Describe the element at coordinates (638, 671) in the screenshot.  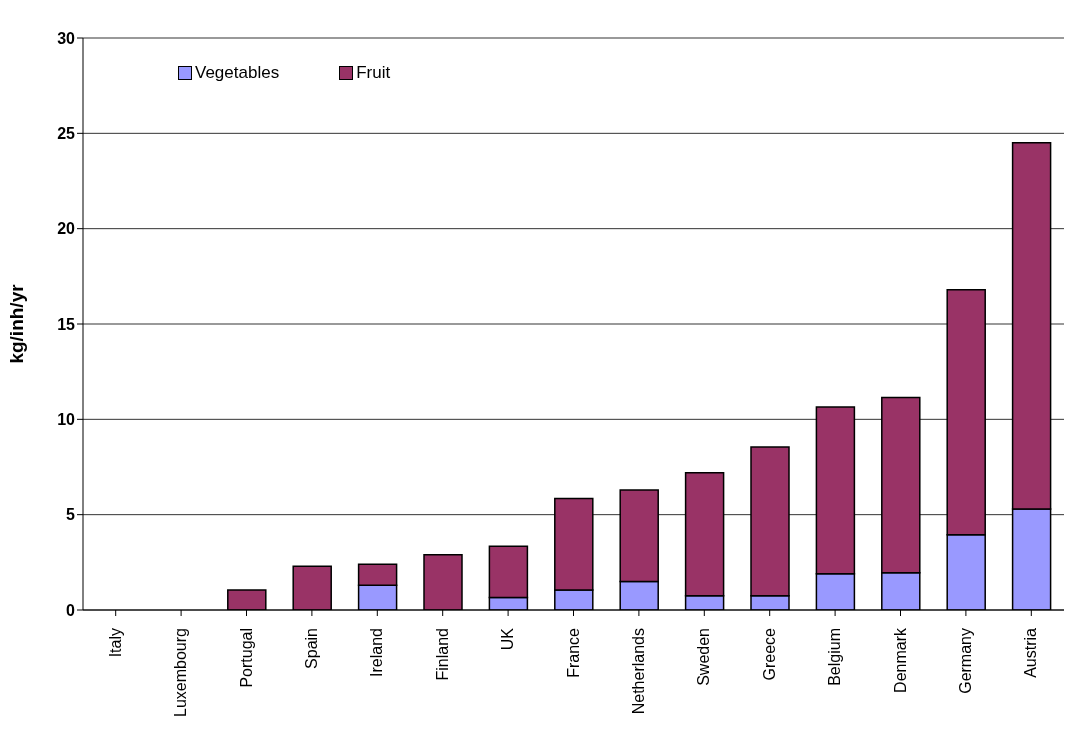
I see `x-tick-label: Netherlands` at that location.